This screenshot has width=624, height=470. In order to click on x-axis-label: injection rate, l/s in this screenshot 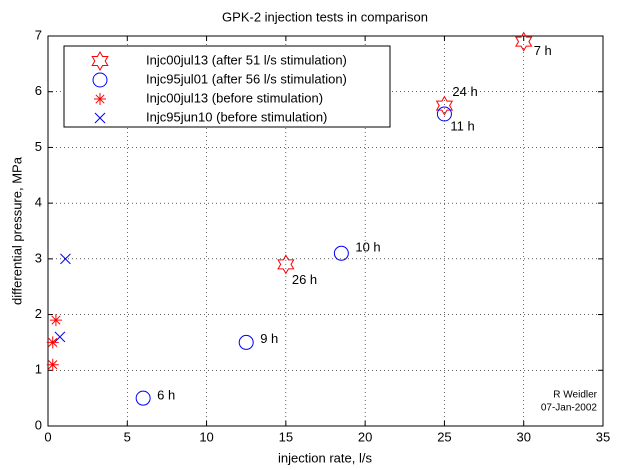, I will do `click(325, 457)`.